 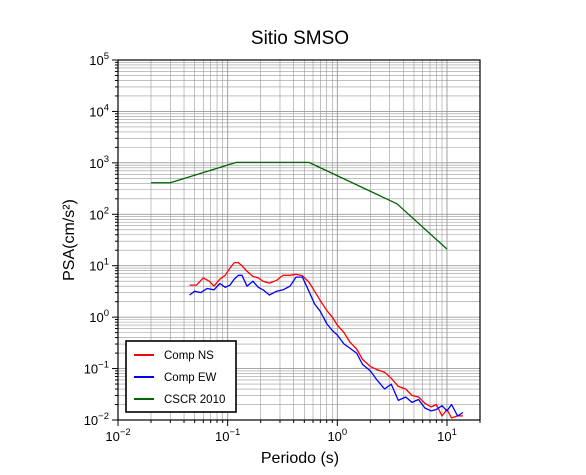 What do you see at coordinates (227, 435) in the screenshot?
I see `x-tick-label: 10⁻¹` at bounding box center [227, 435].